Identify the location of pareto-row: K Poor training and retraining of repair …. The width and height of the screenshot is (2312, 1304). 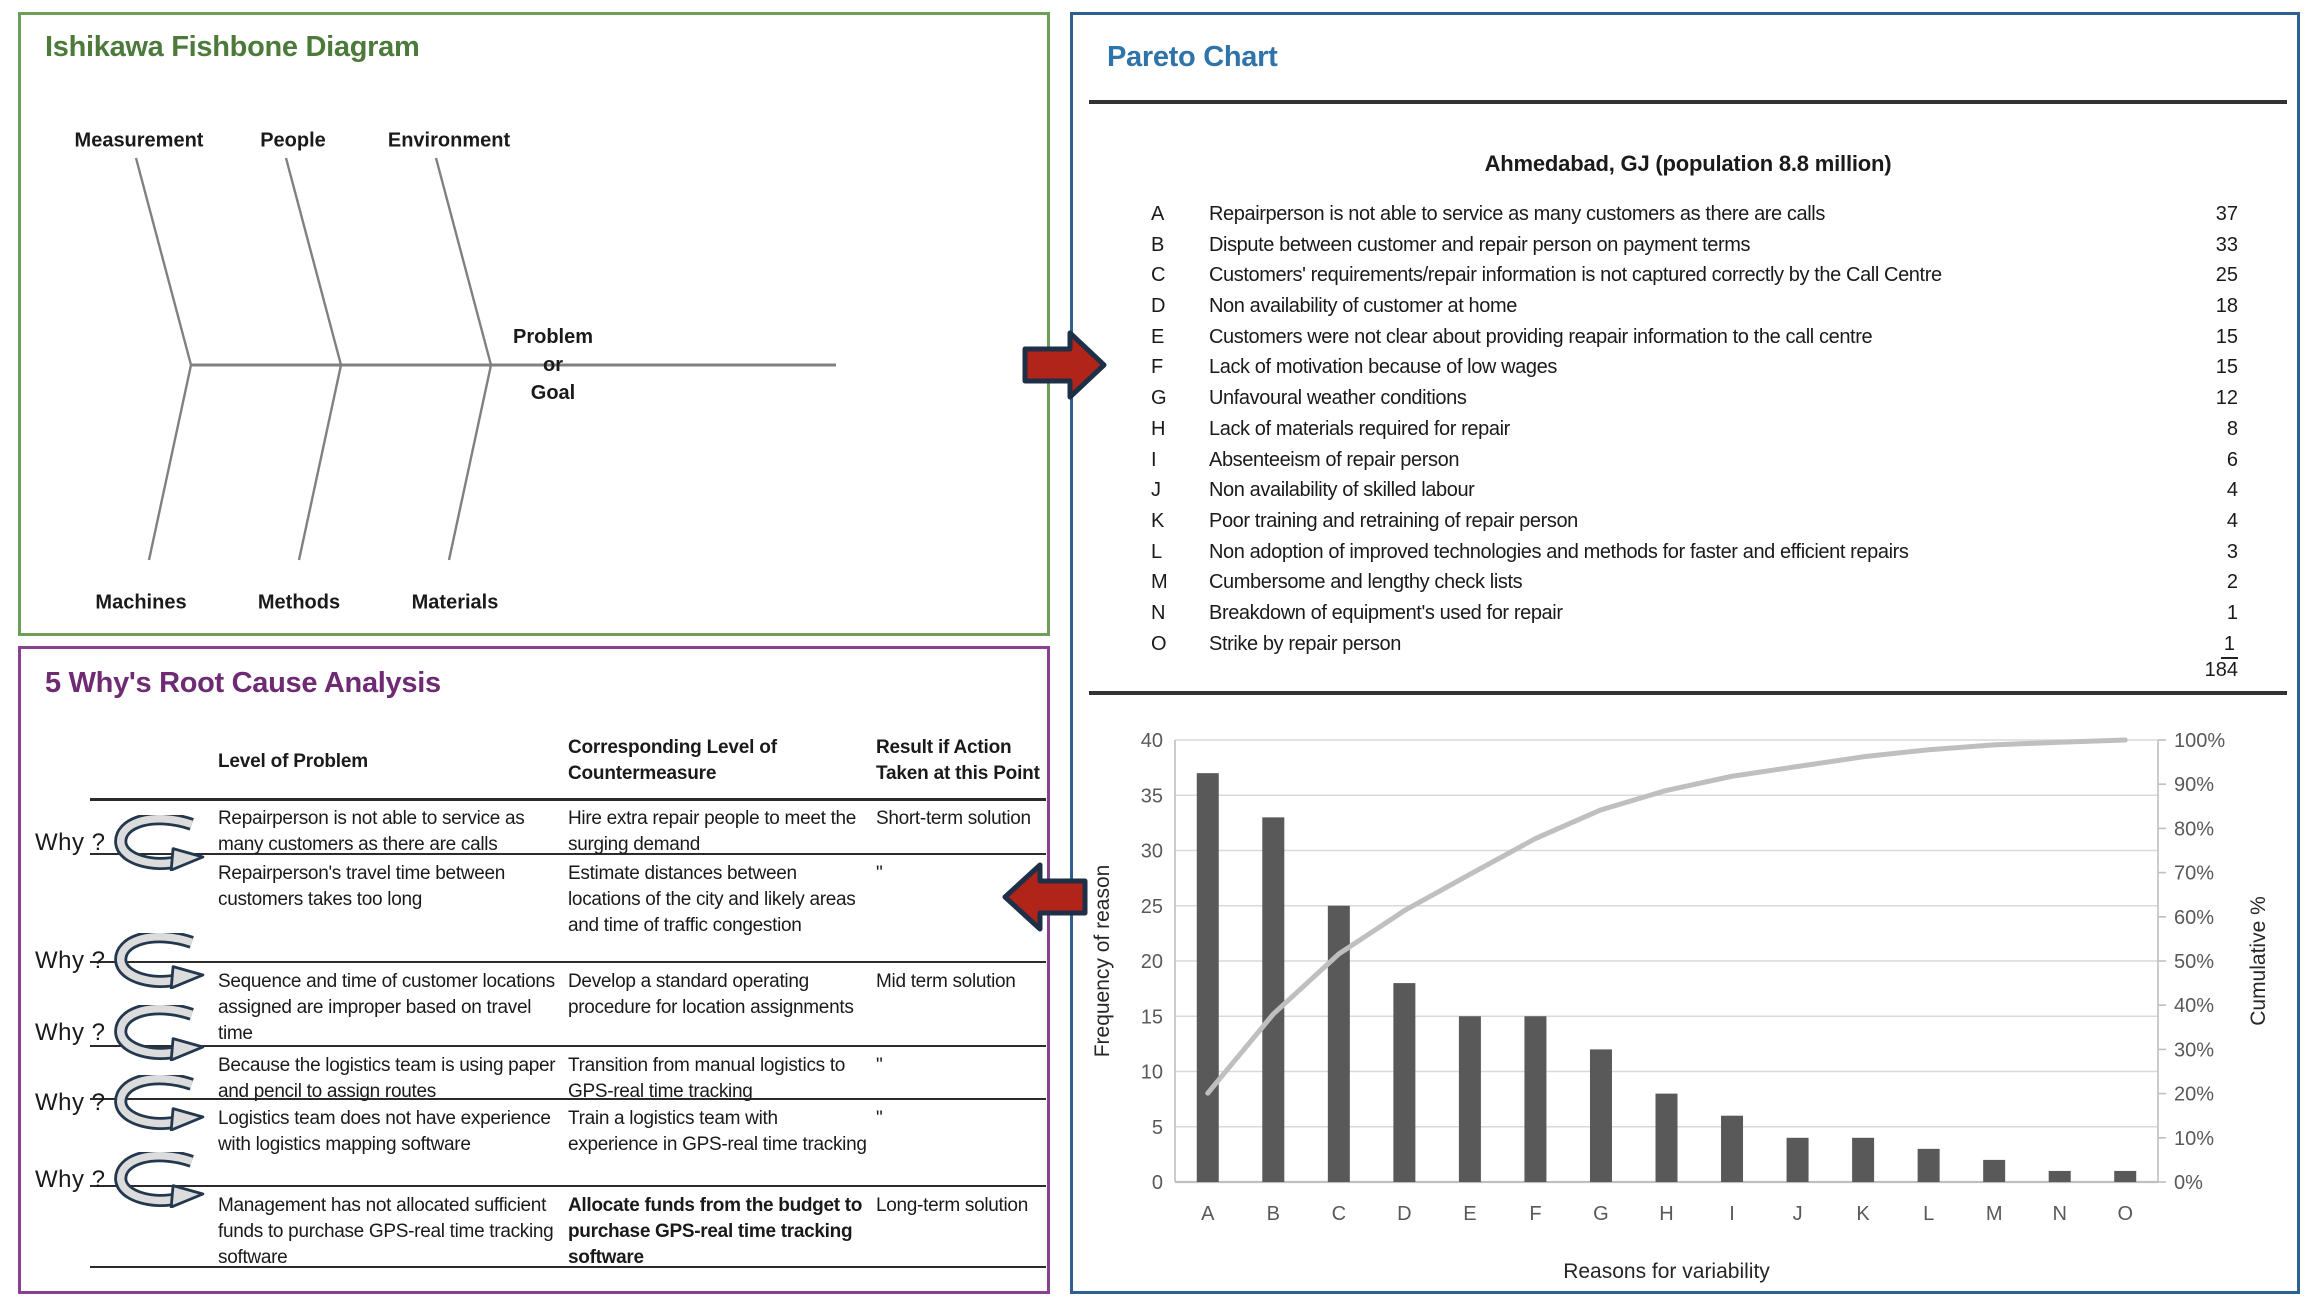
(1688, 525).